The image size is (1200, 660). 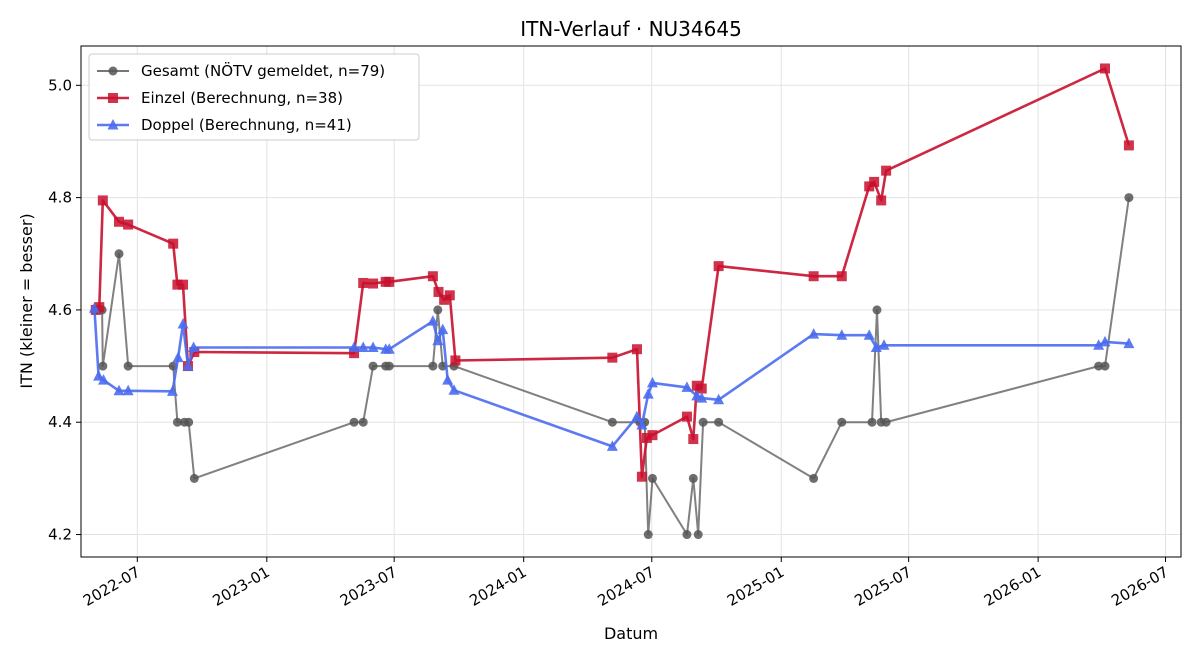 I want to click on y-axis-title: ITN (kleiner = besser), so click(x=26, y=300).